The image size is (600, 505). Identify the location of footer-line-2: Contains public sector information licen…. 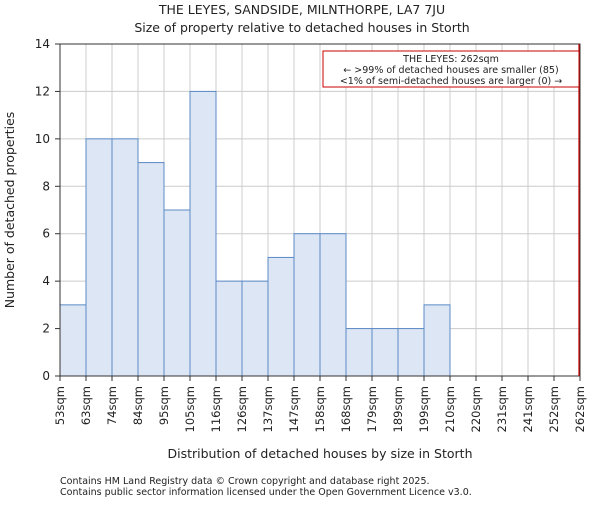
(266, 492).